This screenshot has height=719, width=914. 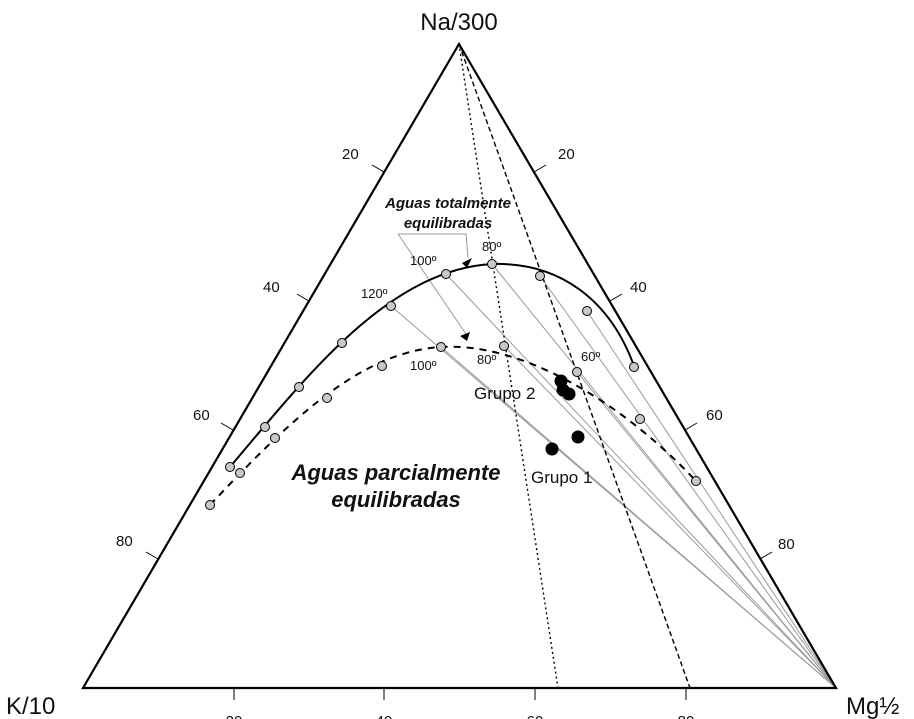 What do you see at coordinates (374, 293) in the screenshot?
I see `temp-label-full-120: 120º` at bounding box center [374, 293].